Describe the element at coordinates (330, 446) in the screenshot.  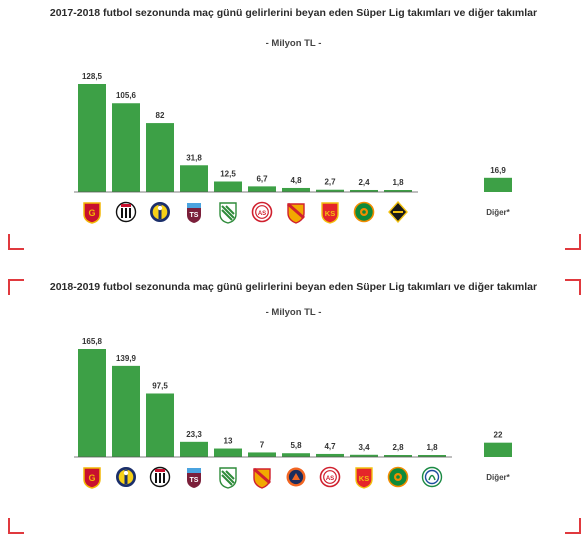
I see `data-label: 4,7` at that location.